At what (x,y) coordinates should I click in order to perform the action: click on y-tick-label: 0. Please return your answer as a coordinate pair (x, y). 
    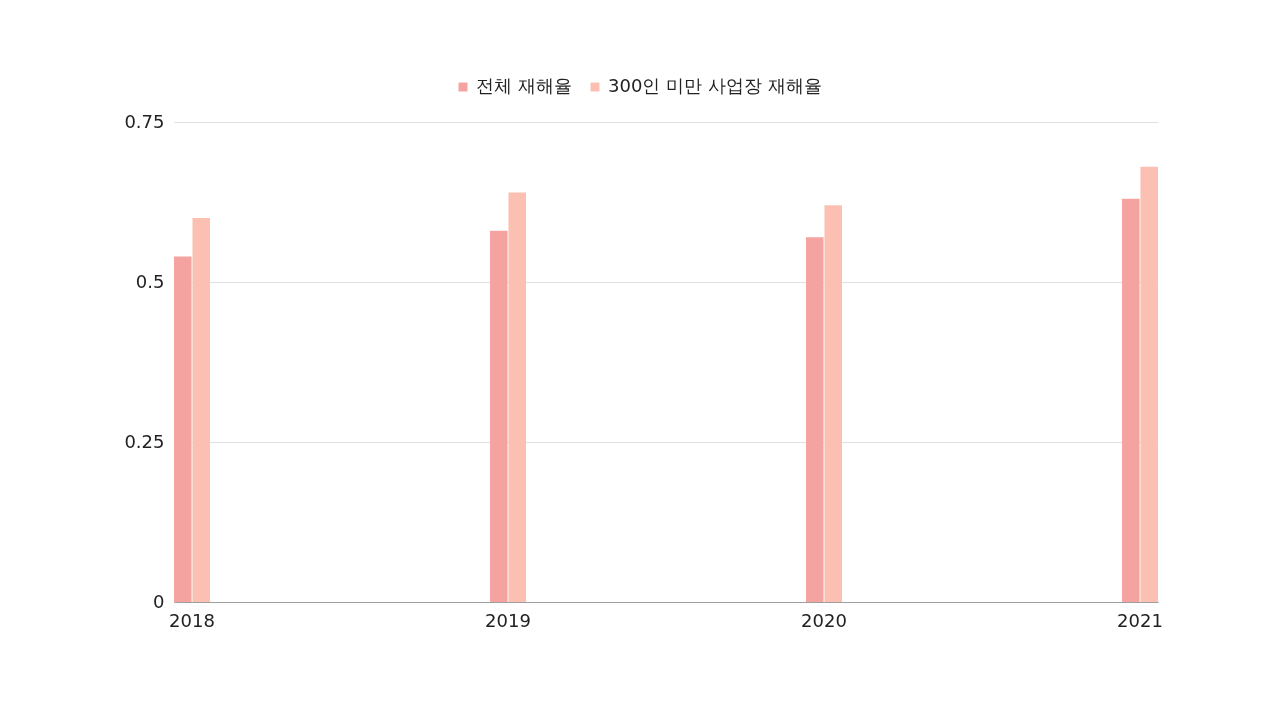
    Looking at the image, I should click on (159, 601).